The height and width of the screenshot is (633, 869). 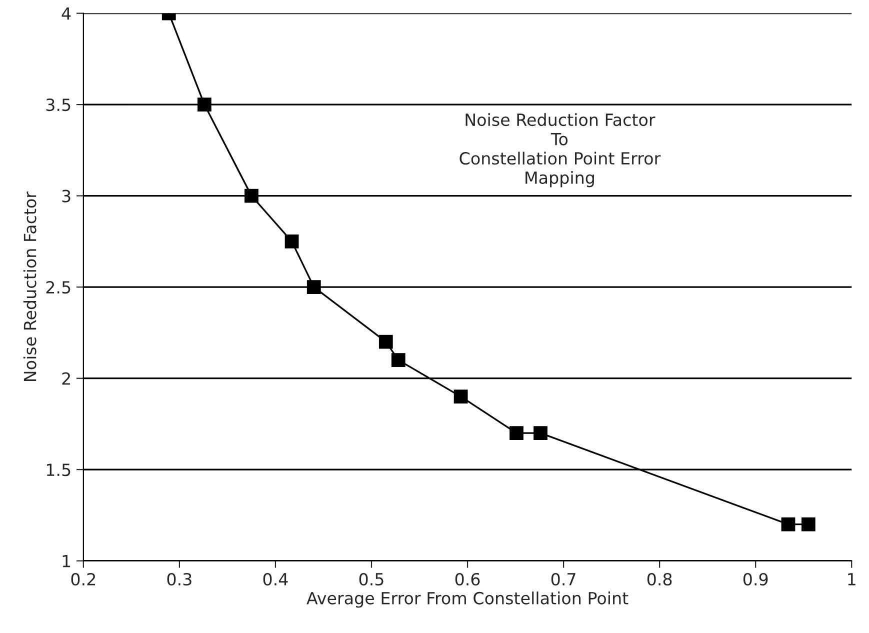 What do you see at coordinates (58, 287) in the screenshot?
I see `y-tick-label: 2.5` at bounding box center [58, 287].